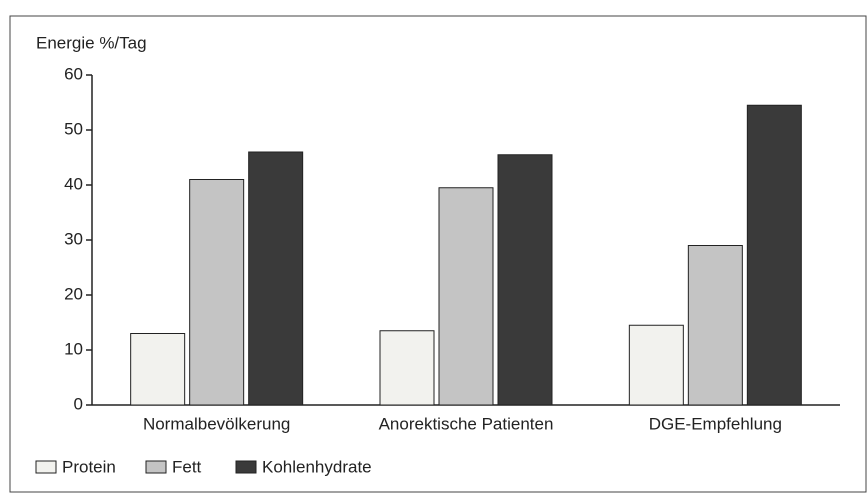  Describe the element at coordinates (73, 73) in the screenshot. I see `y-tick-label: 60` at that location.